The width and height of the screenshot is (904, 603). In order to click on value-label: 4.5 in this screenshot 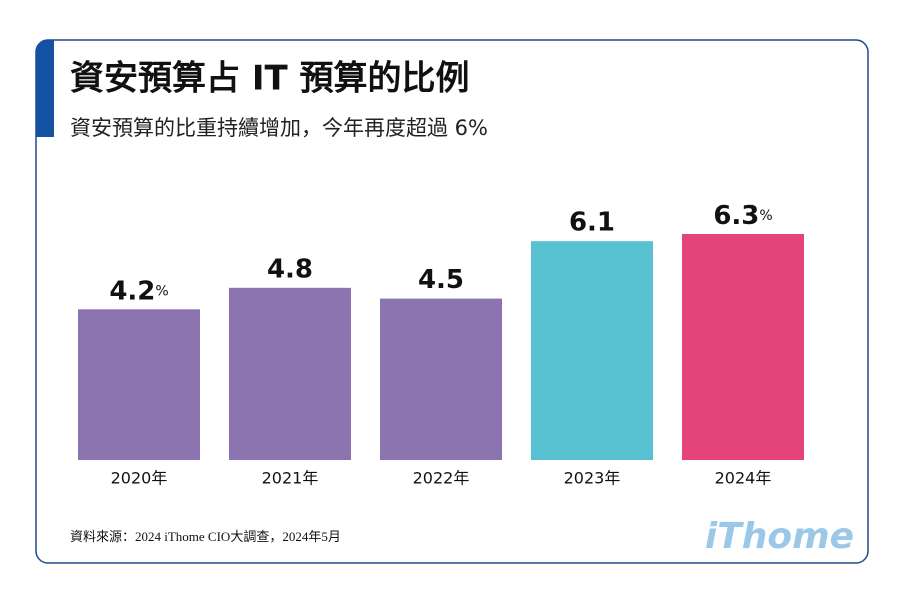, I will do `click(441, 280)`.